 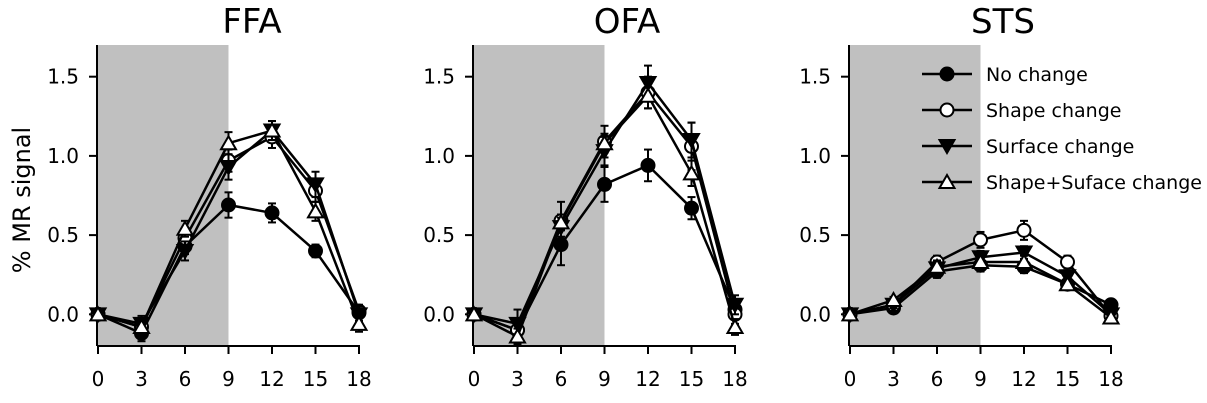 What do you see at coordinates (22, 200) in the screenshot?
I see `y-axis-label: % MR signal` at bounding box center [22, 200].